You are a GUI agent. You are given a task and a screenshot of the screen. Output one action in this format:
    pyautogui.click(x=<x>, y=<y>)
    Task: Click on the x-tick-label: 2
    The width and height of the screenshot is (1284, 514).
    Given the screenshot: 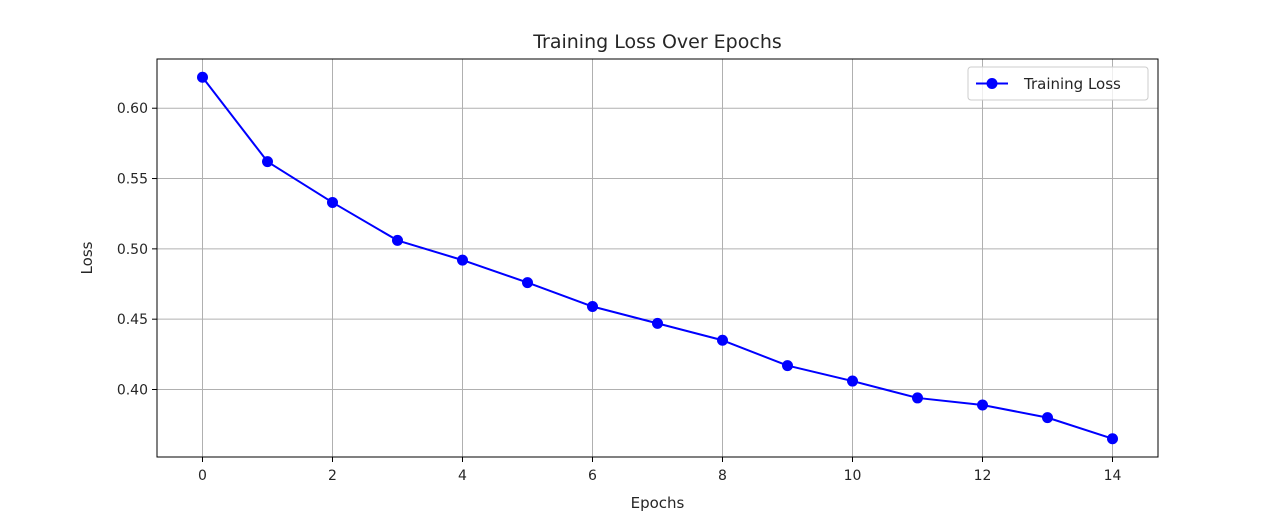 What is the action you would take?
    pyautogui.click(x=332, y=476)
    